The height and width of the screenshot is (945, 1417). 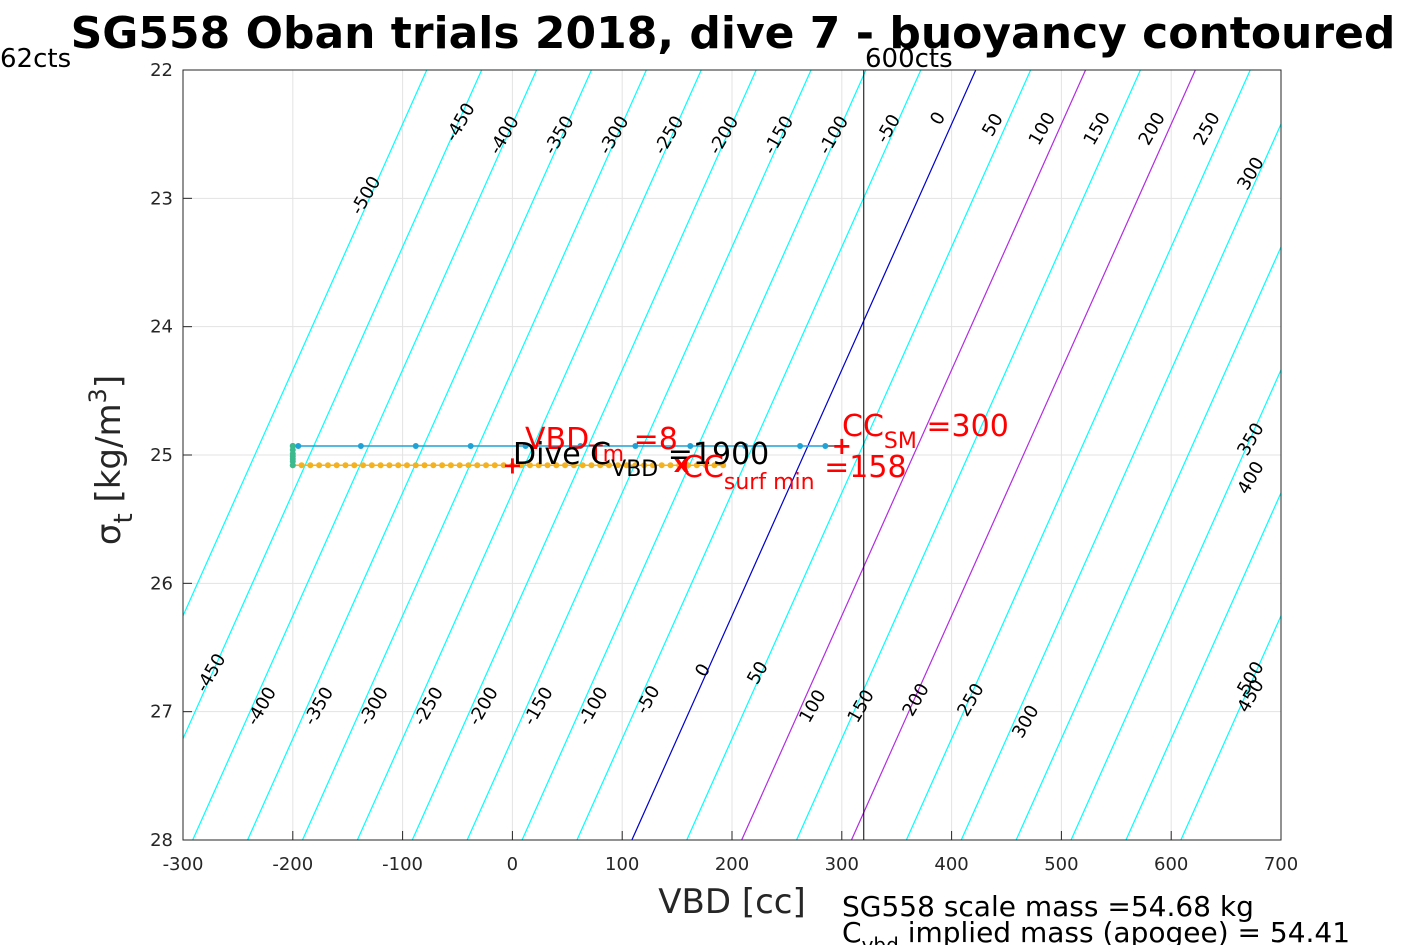 I want to click on footer-implied-mass: Cvbd implied mass (apogee) = 54.41, so click(x=1096, y=930).